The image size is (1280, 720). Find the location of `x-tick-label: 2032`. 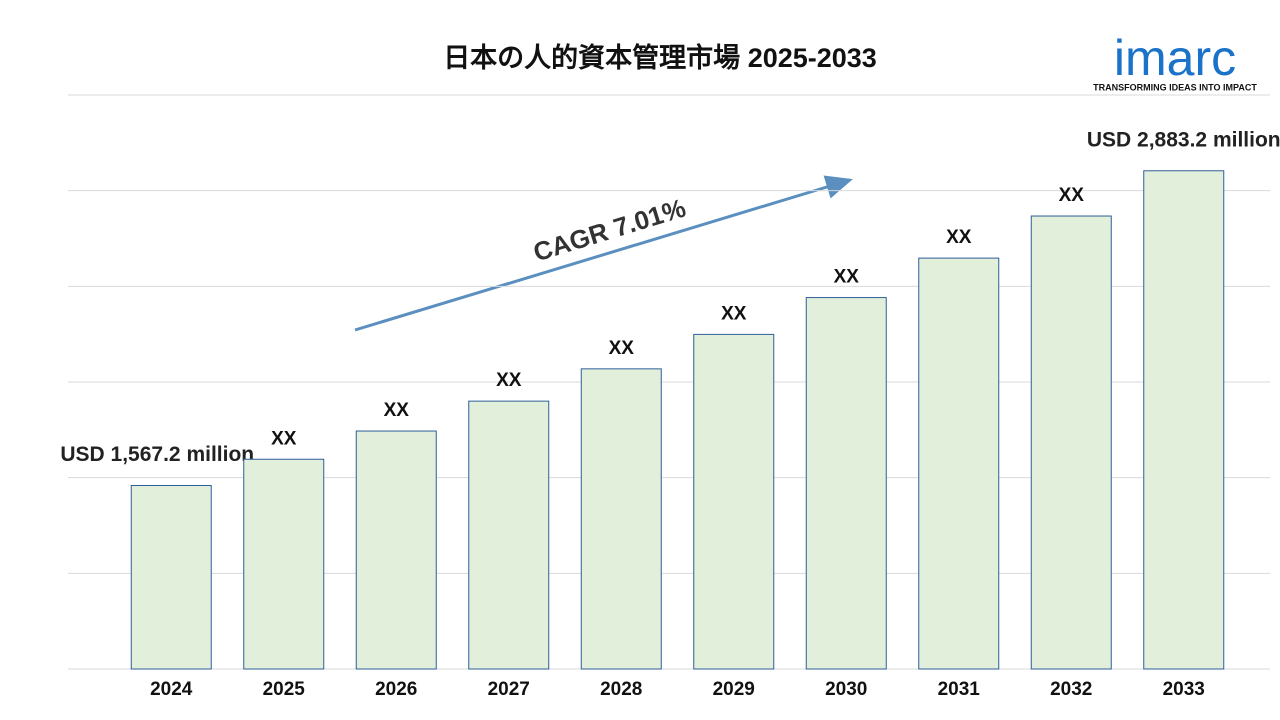

x-tick-label: 2032 is located at coordinates (1071, 689).